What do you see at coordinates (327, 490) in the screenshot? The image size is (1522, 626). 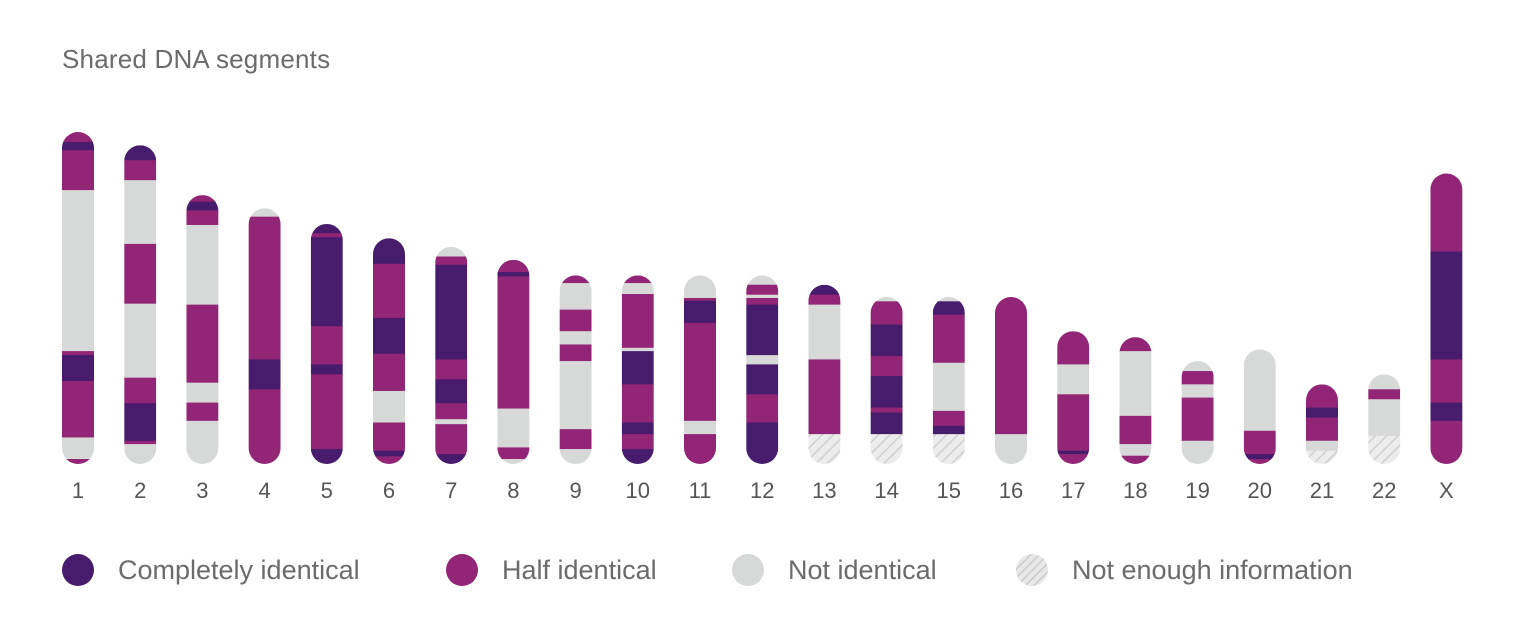 I see `x-tick-label: 5` at bounding box center [327, 490].